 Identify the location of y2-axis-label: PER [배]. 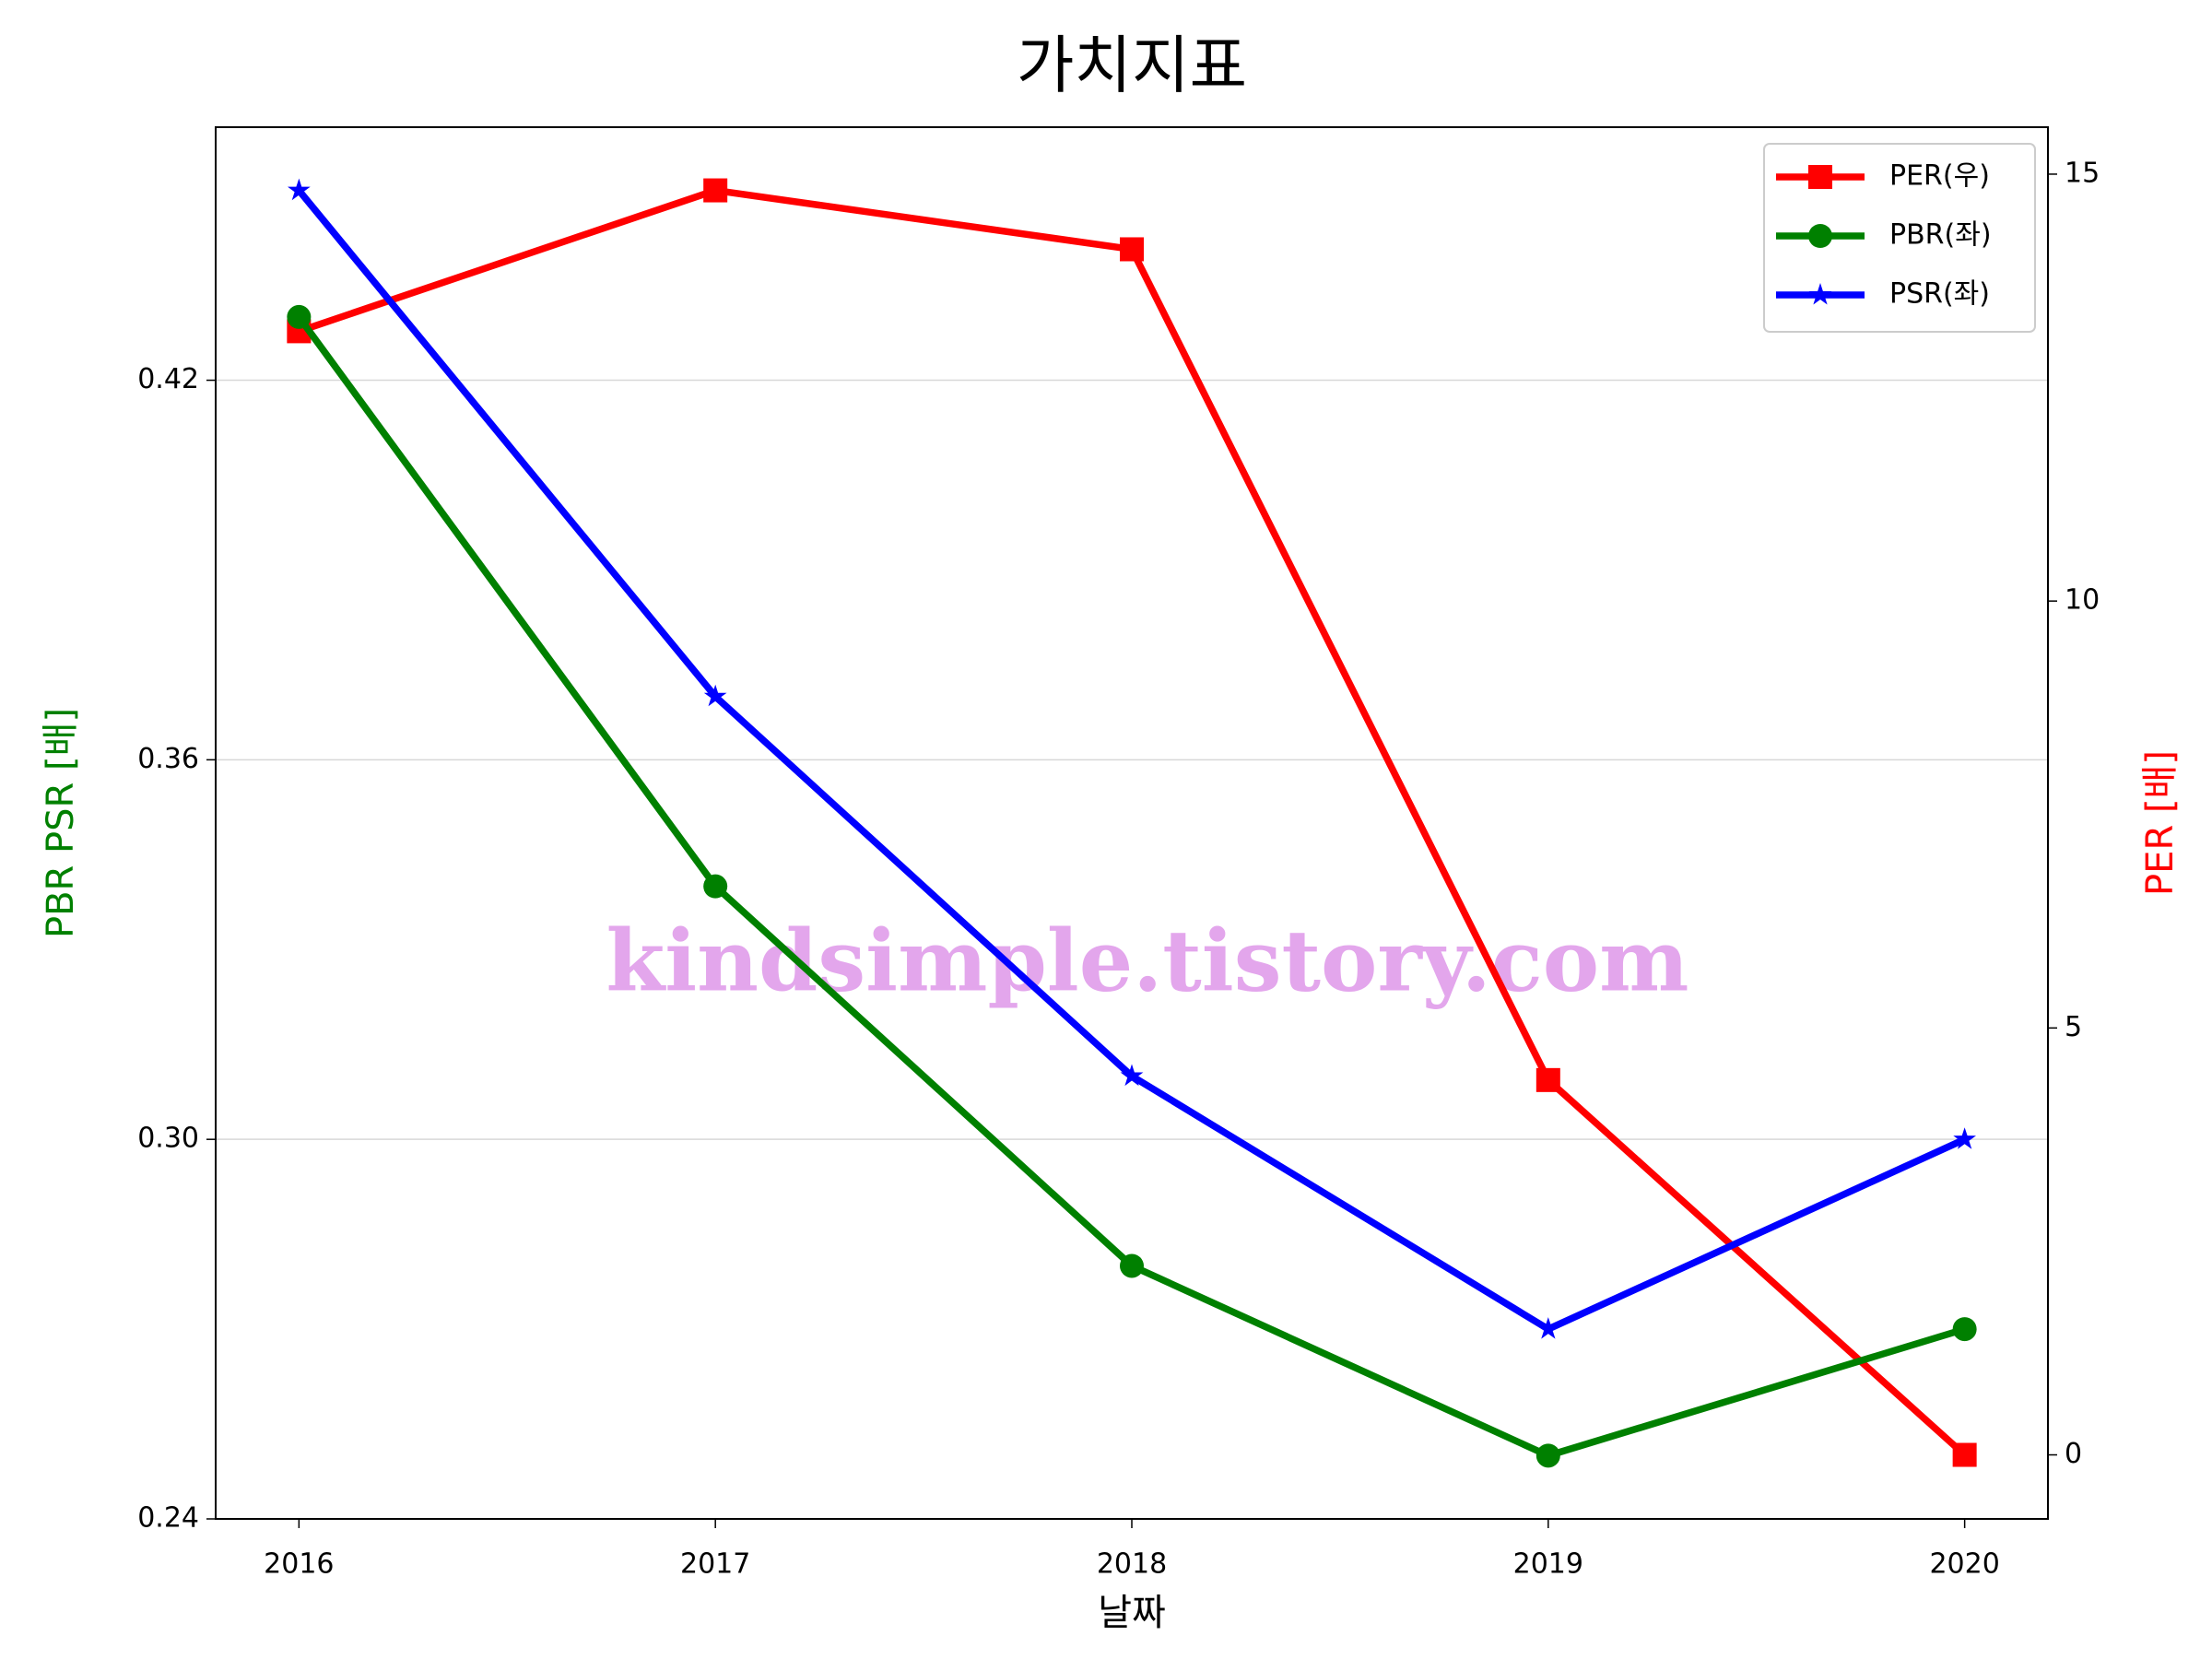
(2160, 823).